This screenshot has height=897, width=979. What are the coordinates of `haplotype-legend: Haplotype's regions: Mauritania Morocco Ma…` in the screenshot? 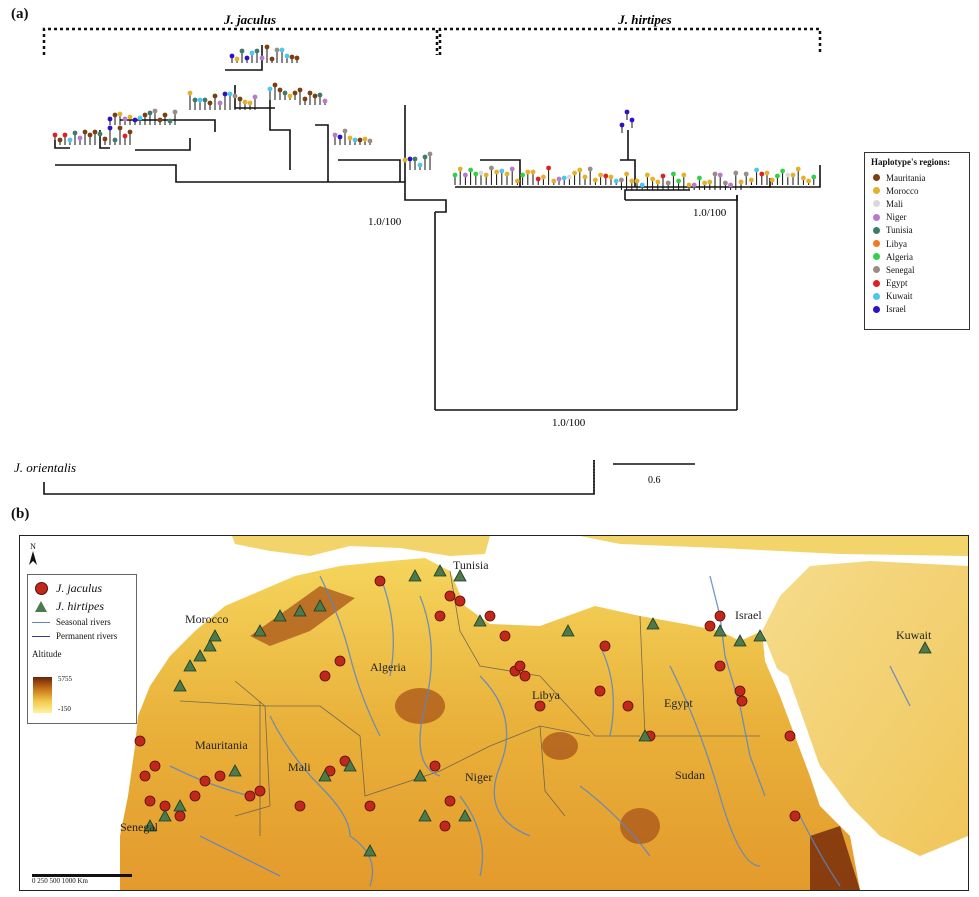 It's located at (917, 241).